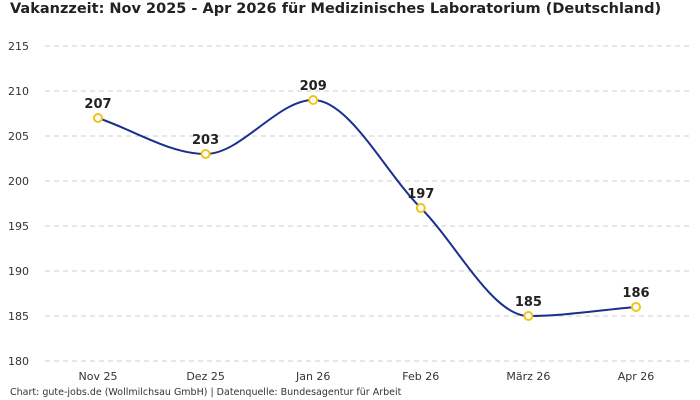  What do you see at coordinates (18, 271) in the screenshot?
I see `y-tick-label: 190` at bounding box center [18, 271].